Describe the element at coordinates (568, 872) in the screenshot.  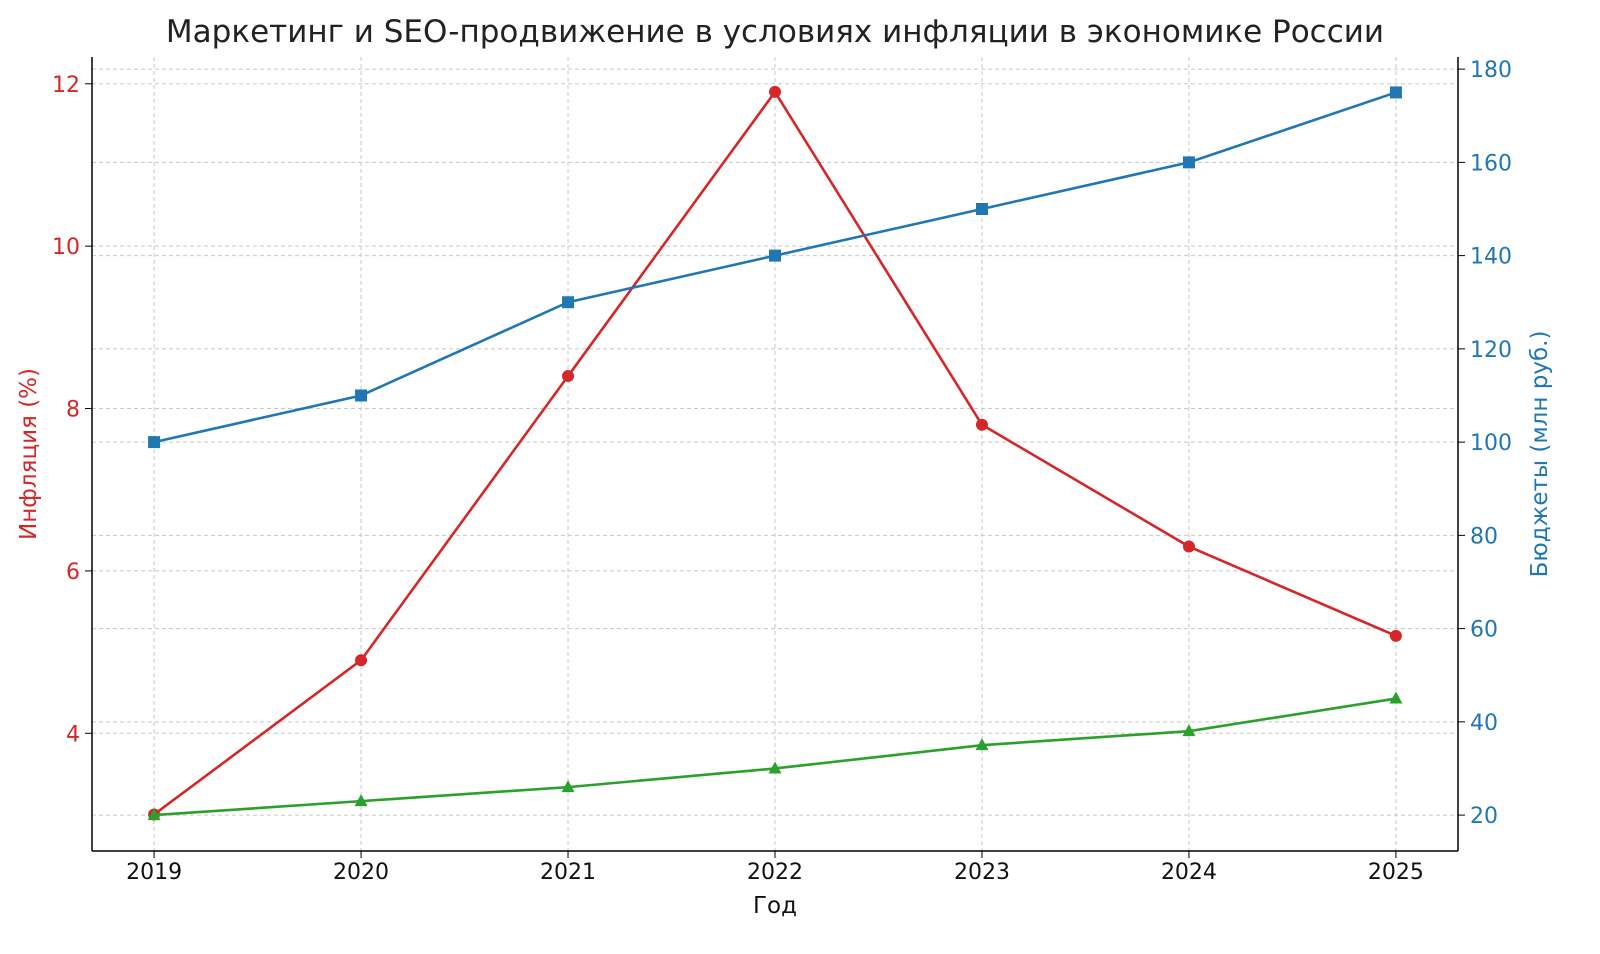
I see `x-tick-label: 2021` at that location.